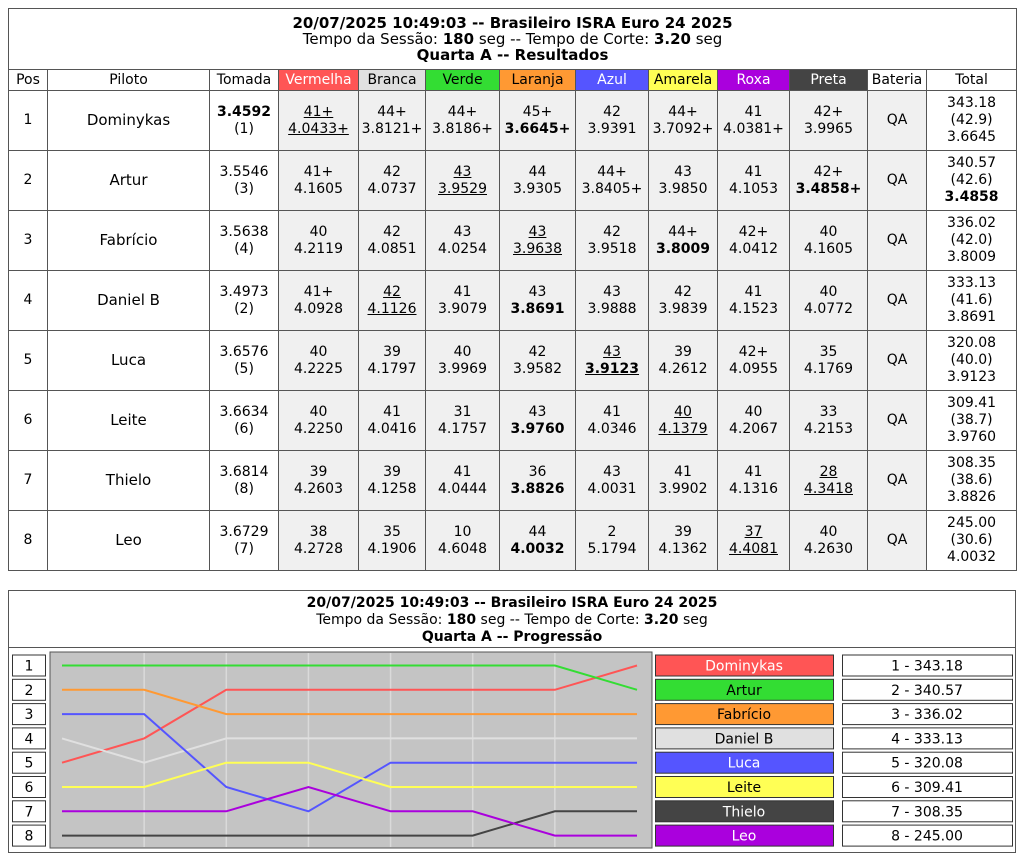 Image resolution: width=1024 pixels, height=863 pixels. Describe the element at coordinates (971, 360) in the screenshot. I see `total-line: (40.0)` at that location.